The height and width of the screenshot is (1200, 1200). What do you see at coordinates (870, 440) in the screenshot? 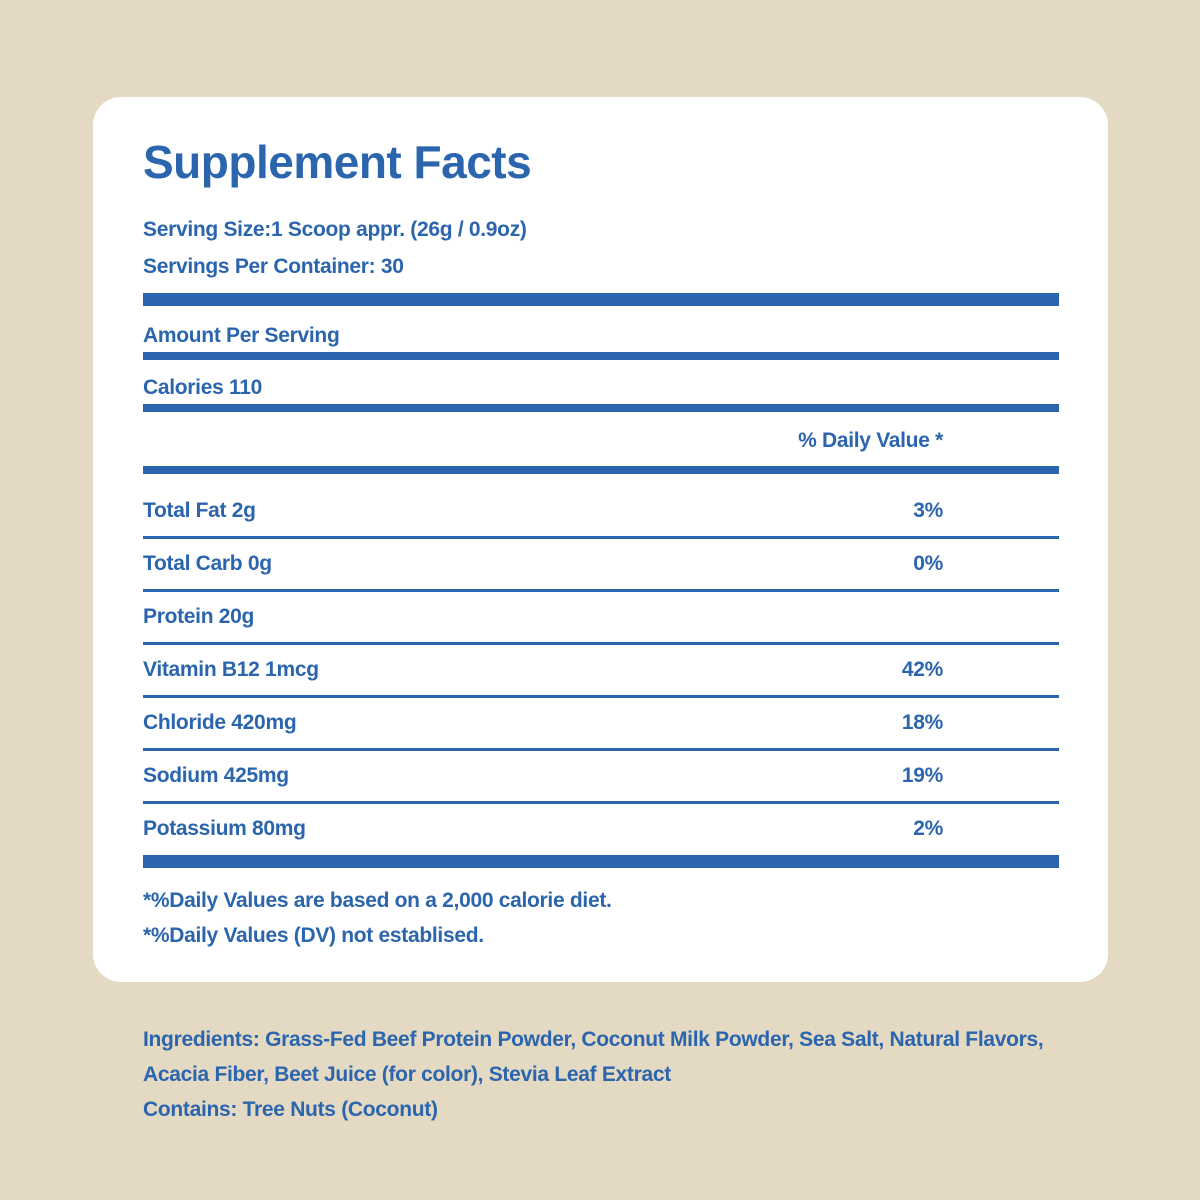
I see `daily-value-header: % Daily Value *` at bounding box center [870, 440].